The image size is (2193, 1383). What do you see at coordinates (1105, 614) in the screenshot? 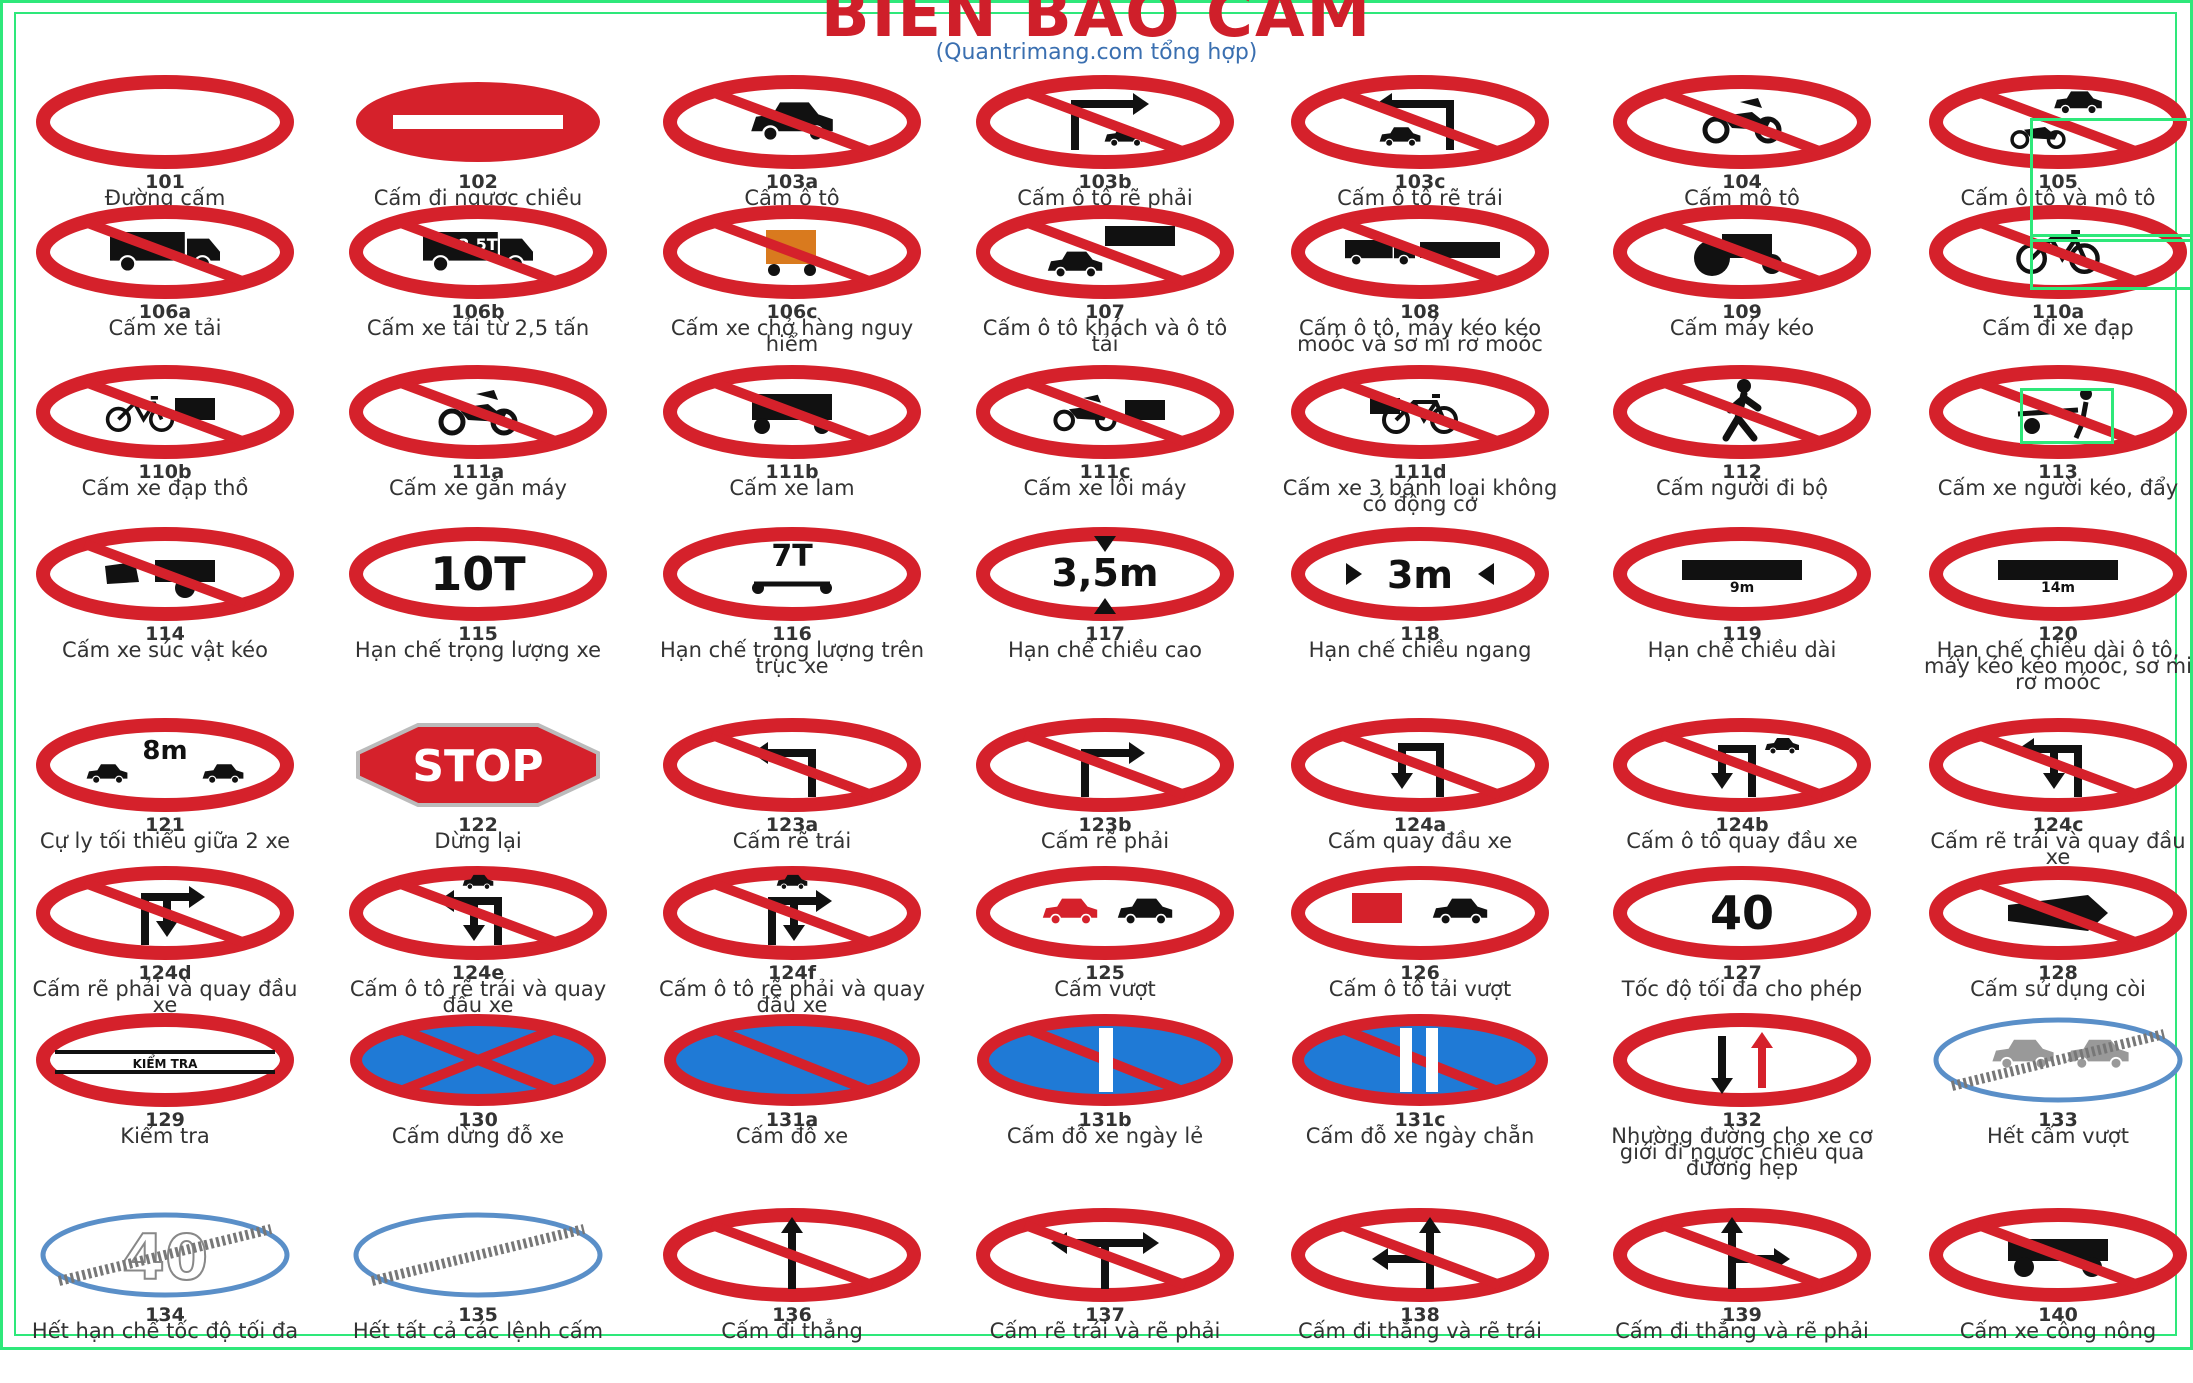
I see `sign-117: 3,5m 117 Hạn chế chiều cao` at bounding box center [1105, 614].